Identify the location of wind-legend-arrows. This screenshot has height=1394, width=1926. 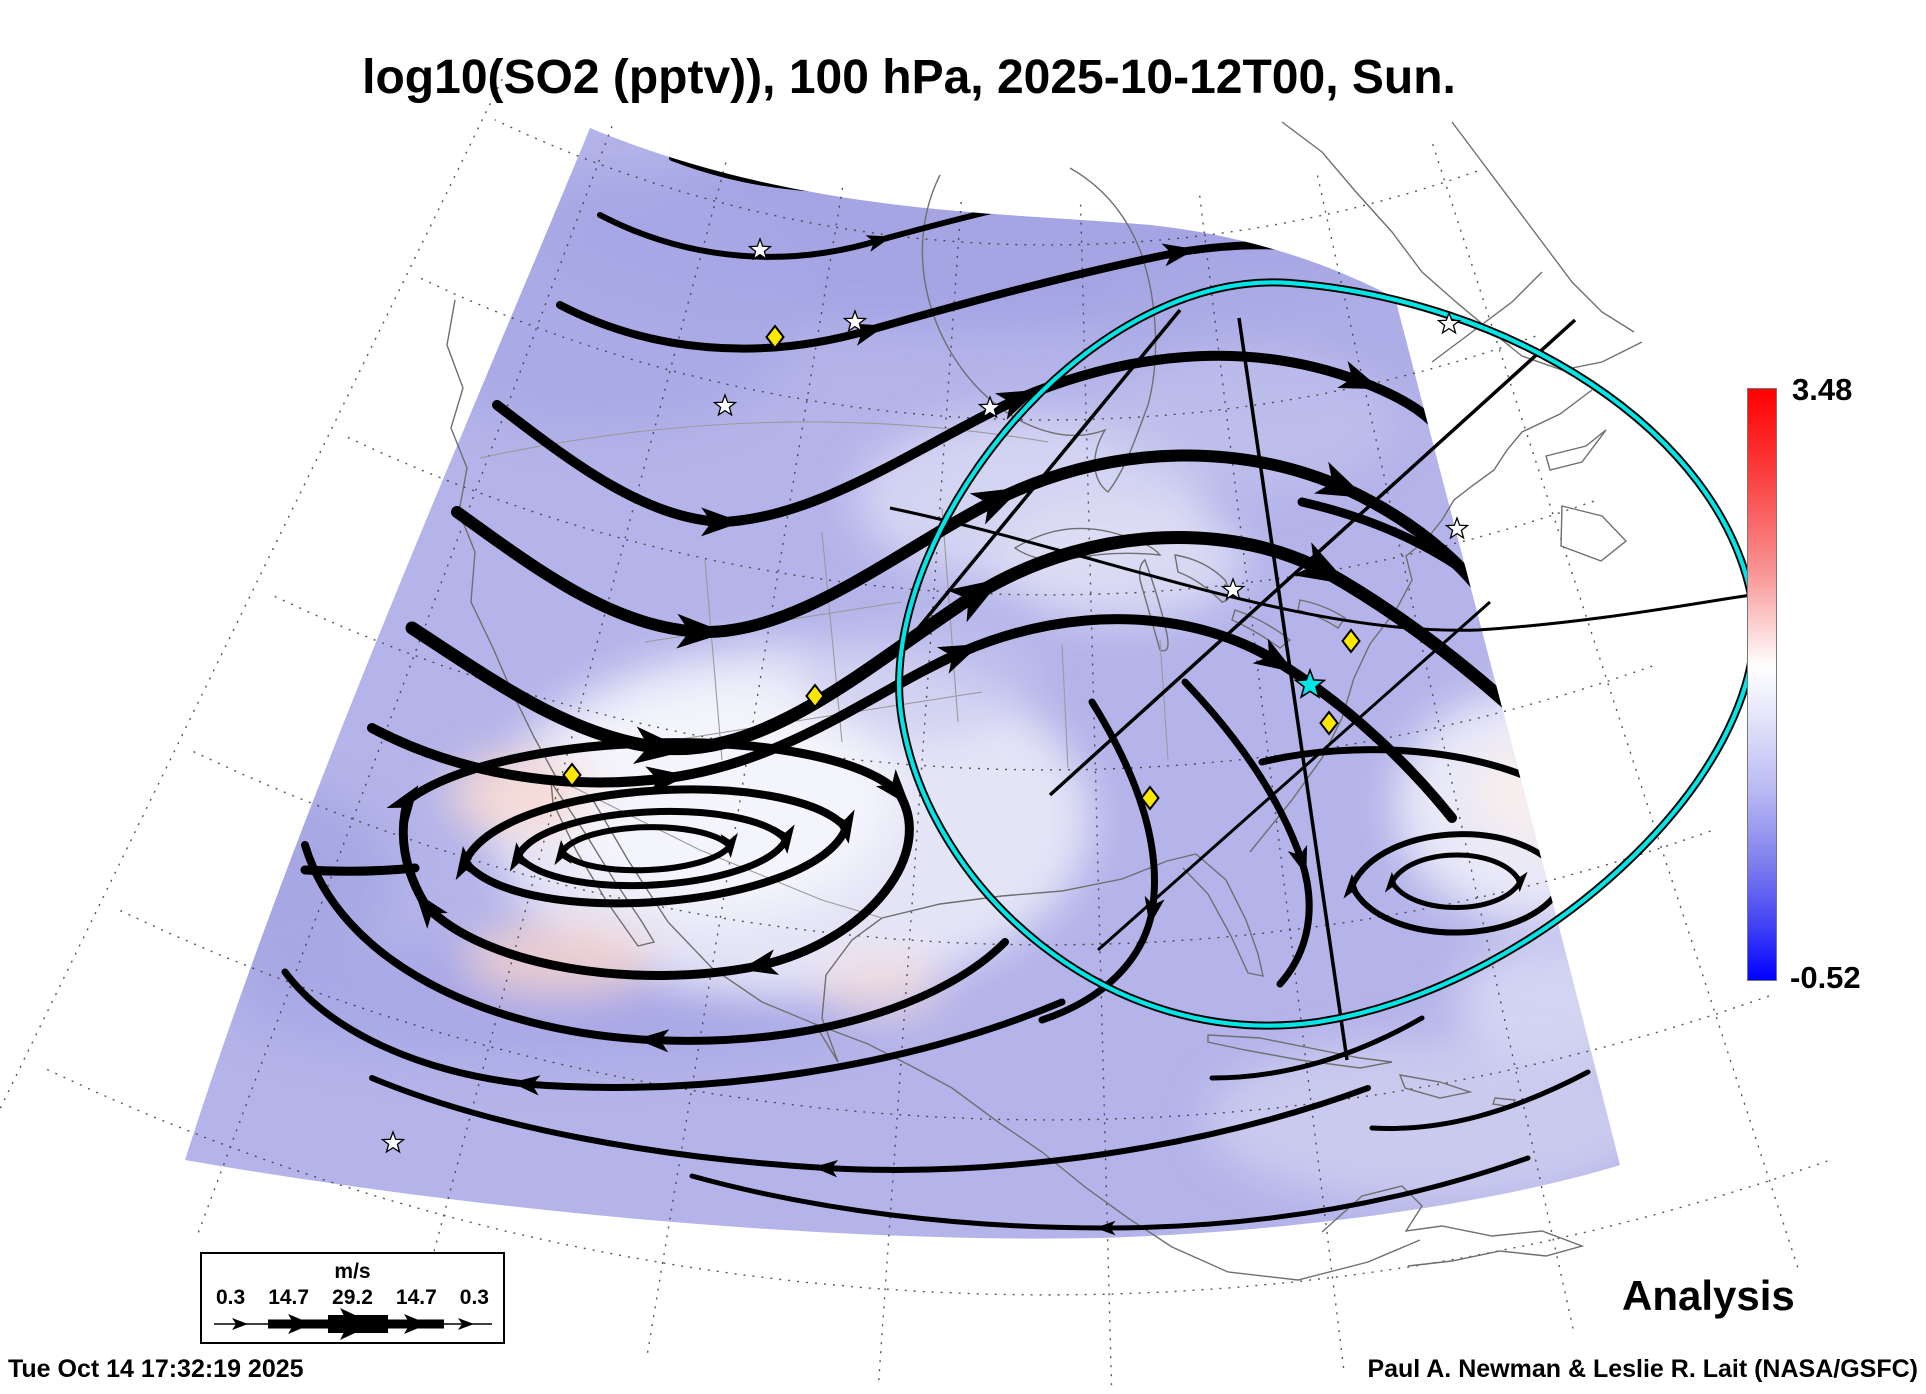
(353, 1324).